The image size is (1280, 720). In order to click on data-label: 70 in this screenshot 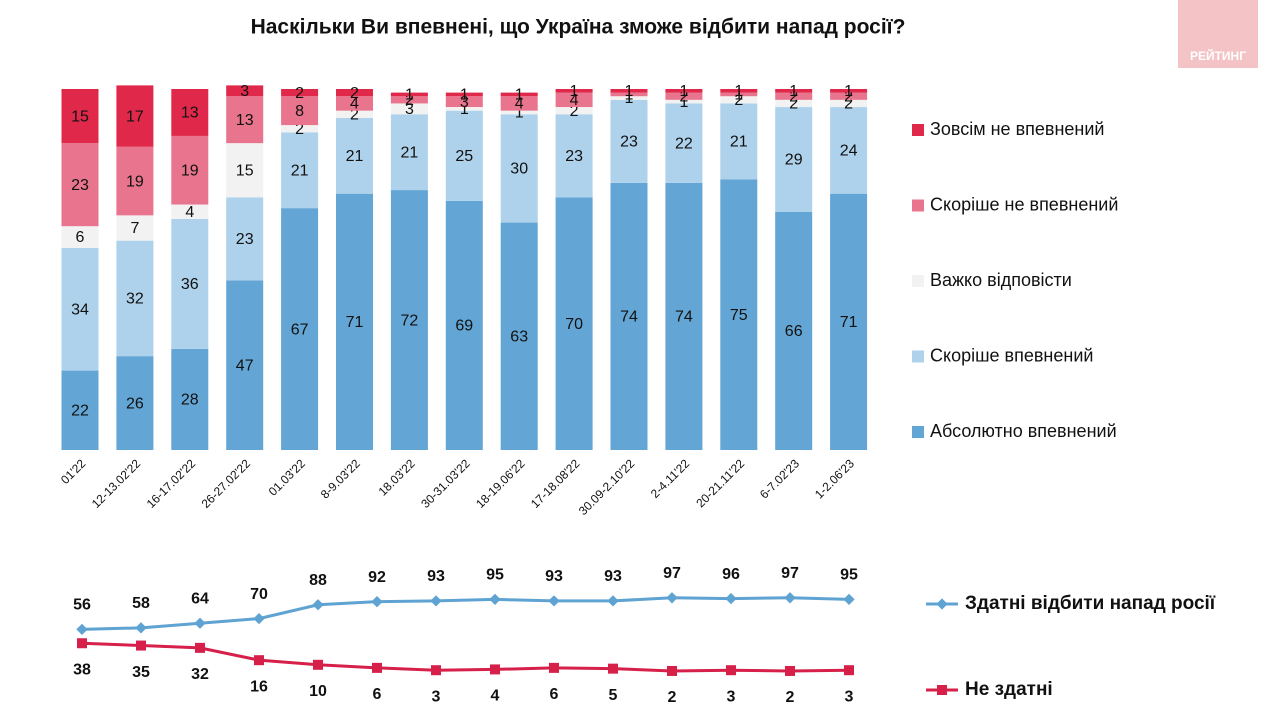, I will do `click(259, 594)`.